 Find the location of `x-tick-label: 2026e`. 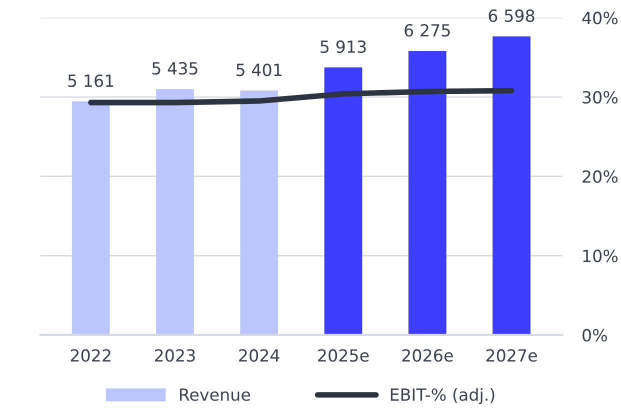

x-tick-label: 2026e is located at coordinates (427, 355).